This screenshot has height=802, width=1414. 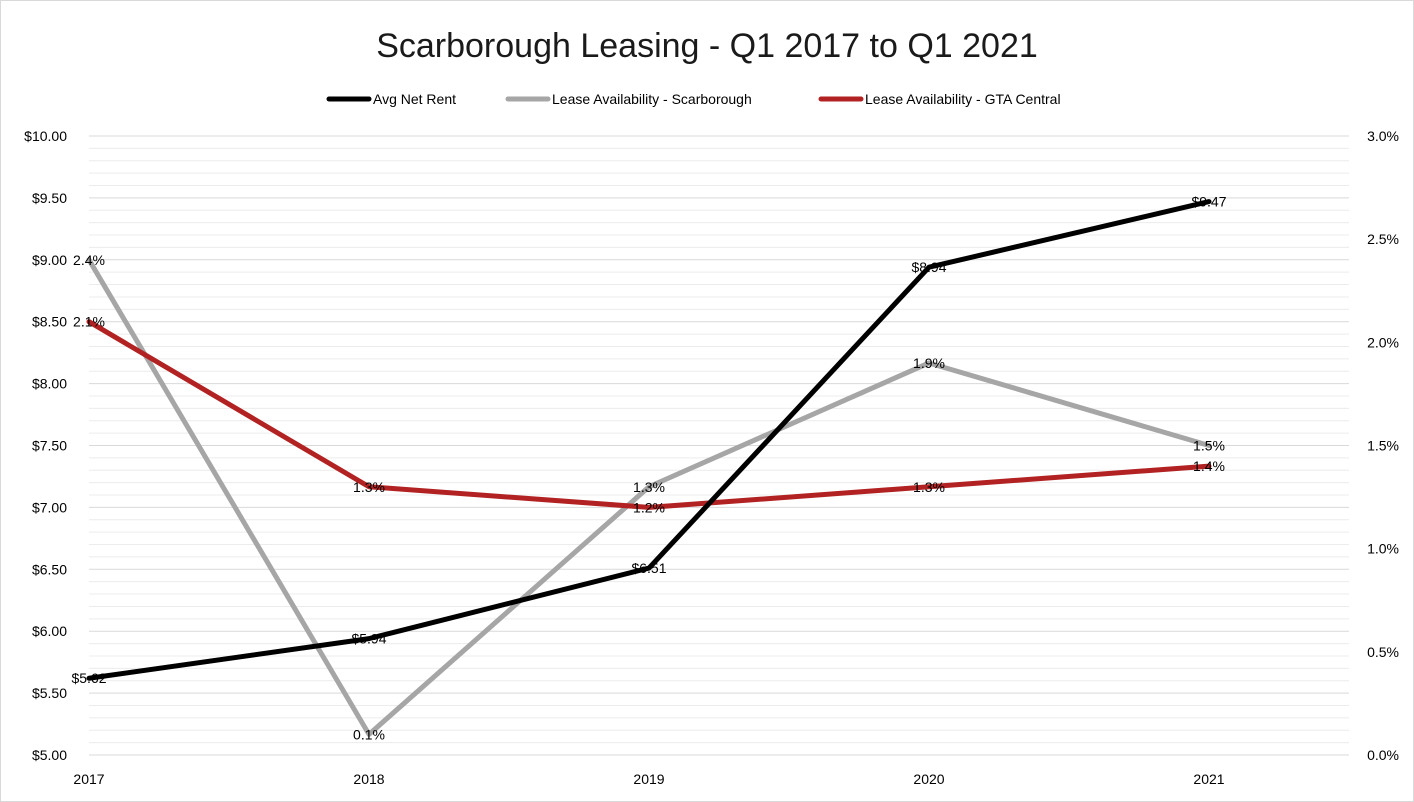 What do you see at coordinates (368, 779) in the screenshot?
I see `x-tick-label: 2018` at bounding box center [368, 779].